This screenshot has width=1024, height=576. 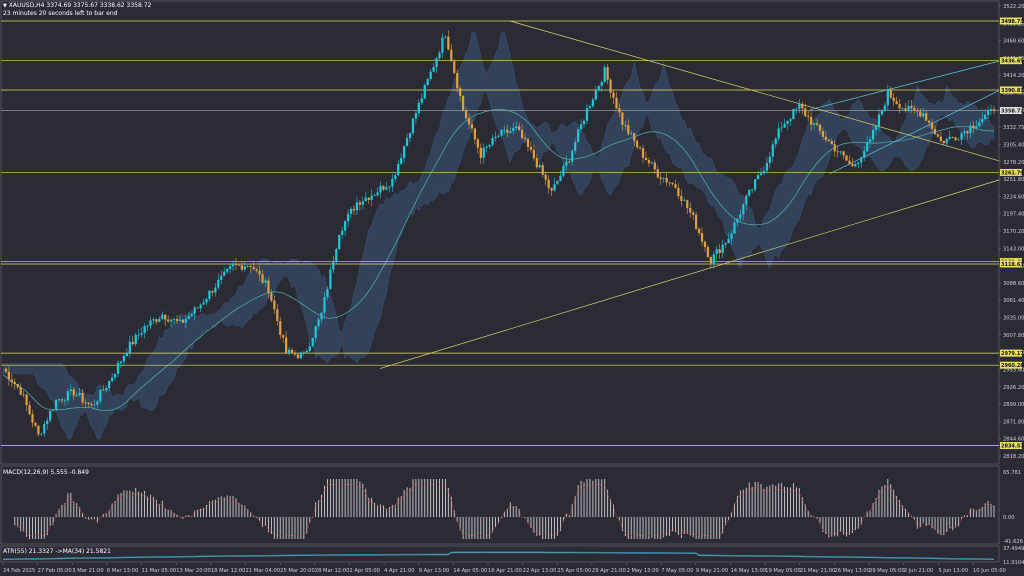 What do you see at coordinates (1013, 76) in the screenshot?
I see `price-tick-label: 3414.20` at bounding box center [1013, 76].